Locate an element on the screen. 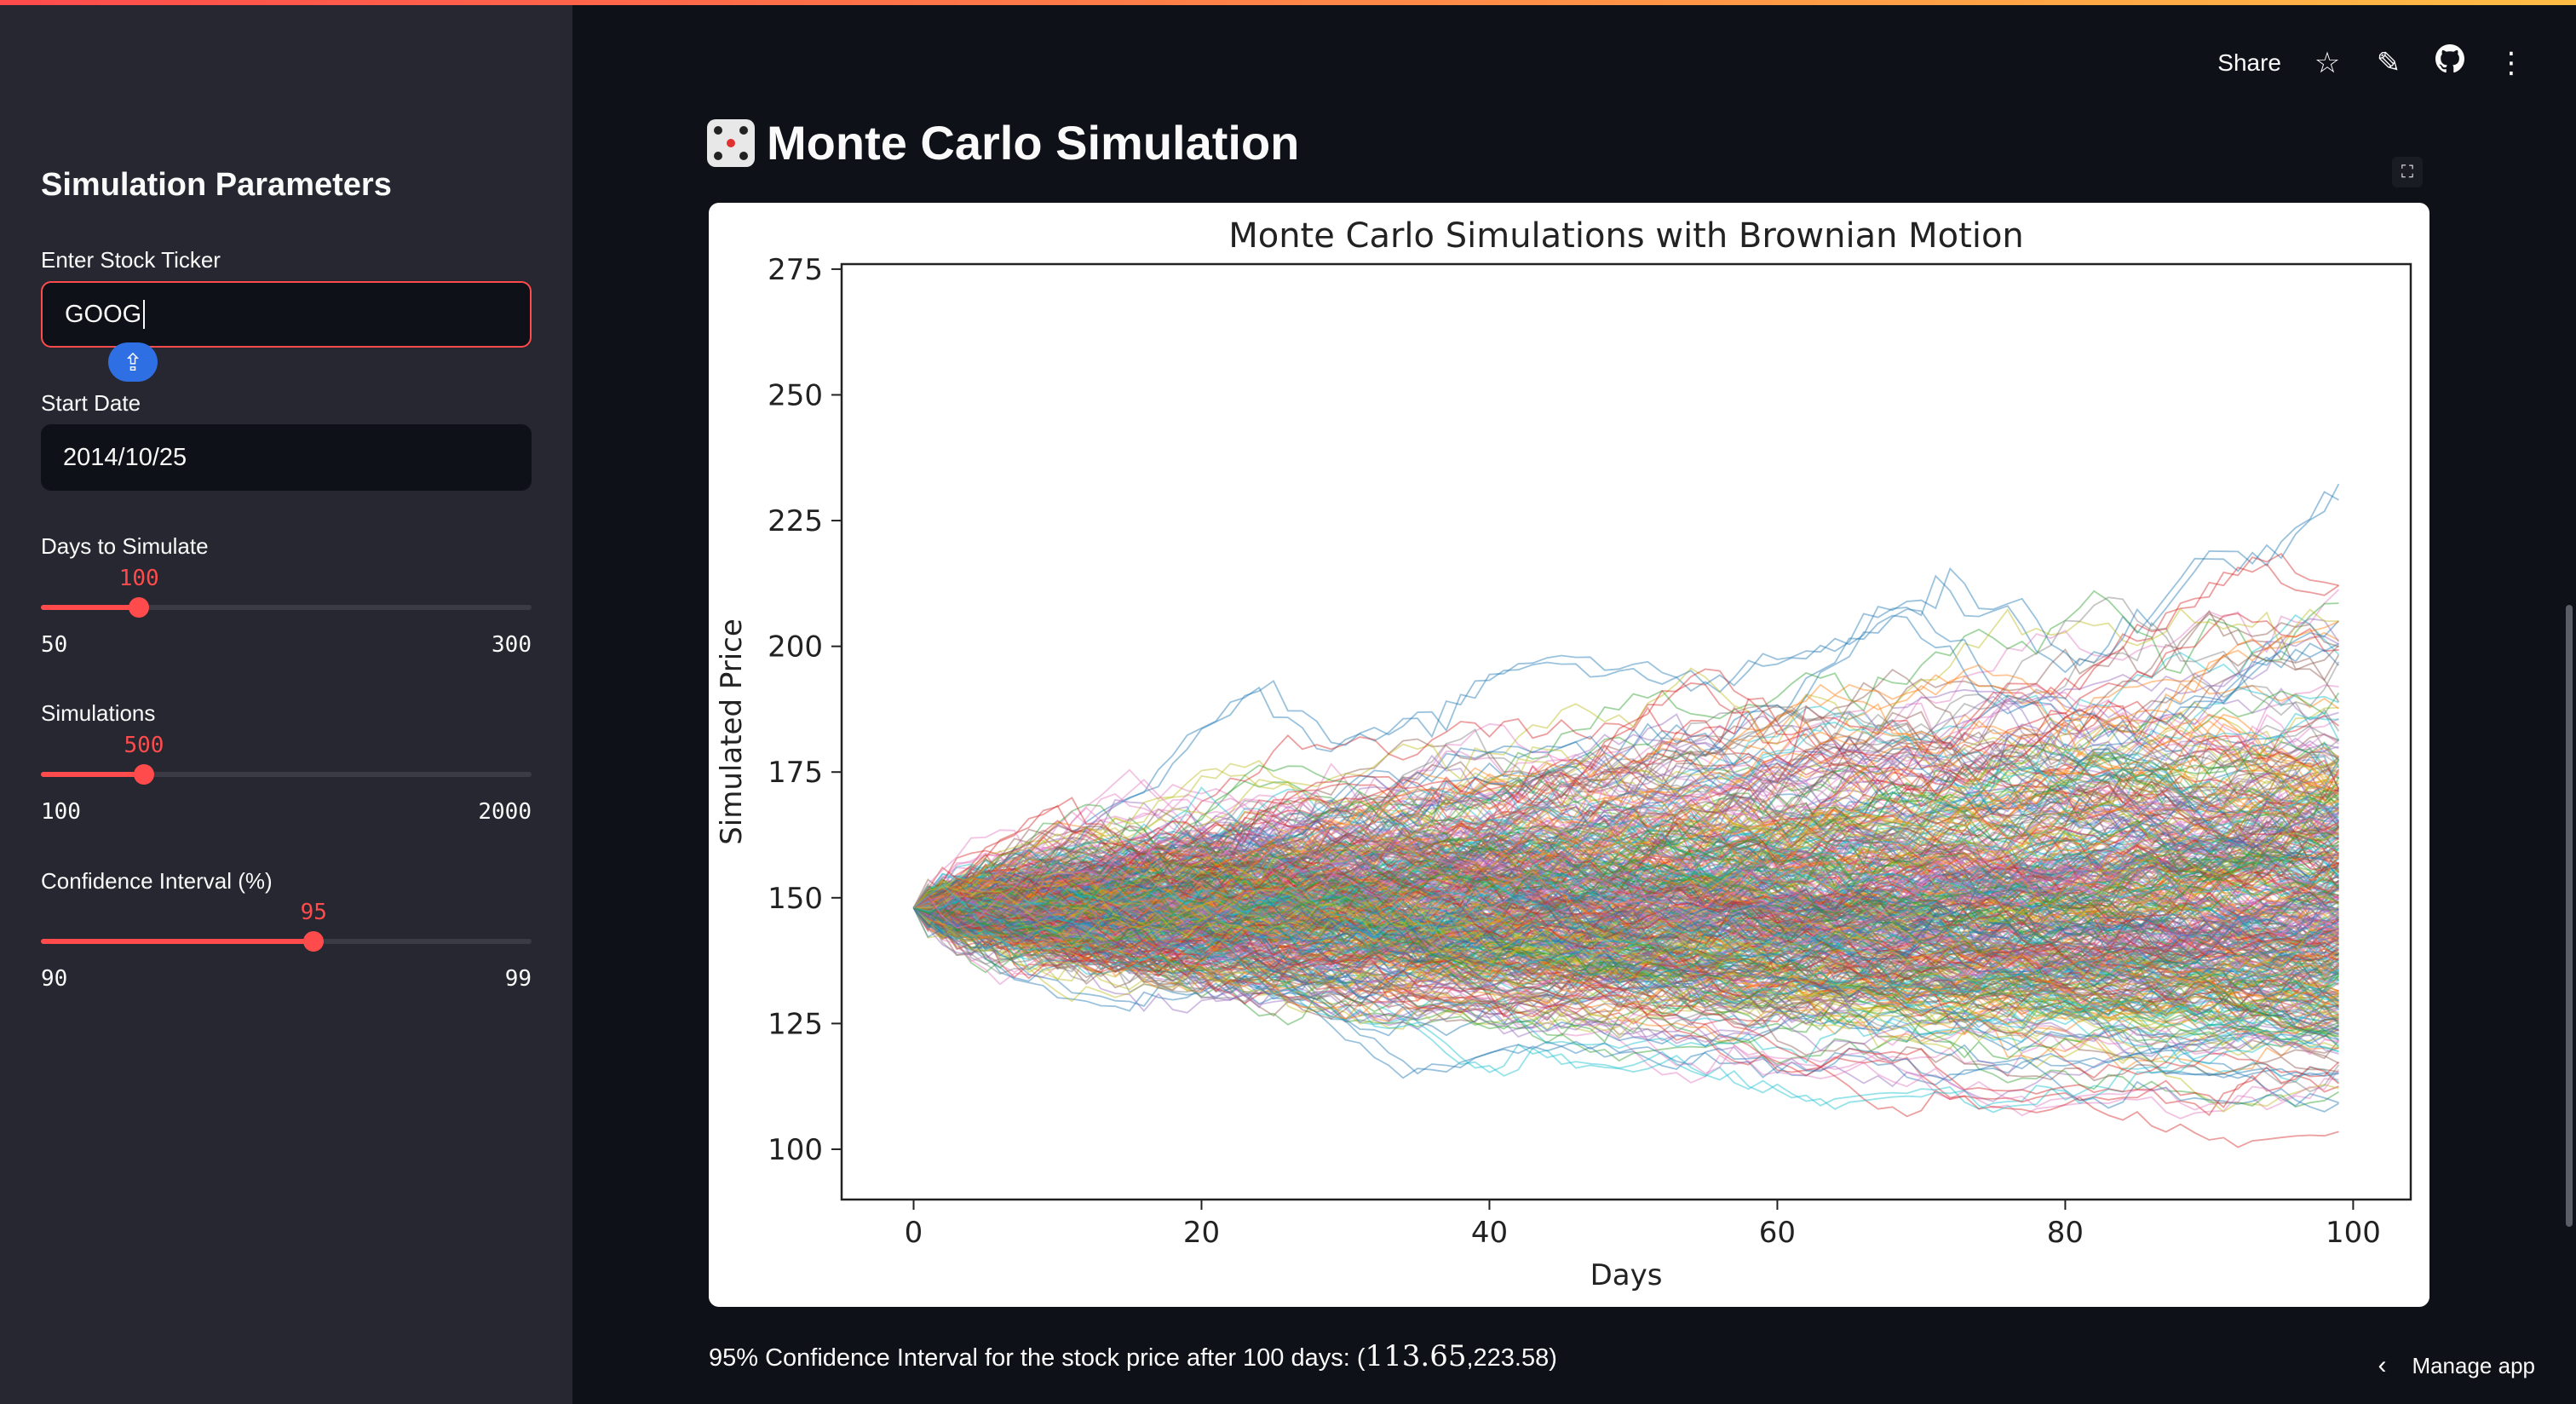 The image size is (2576, 1404). slider-min: 100 is located at coordinates (61, 812).